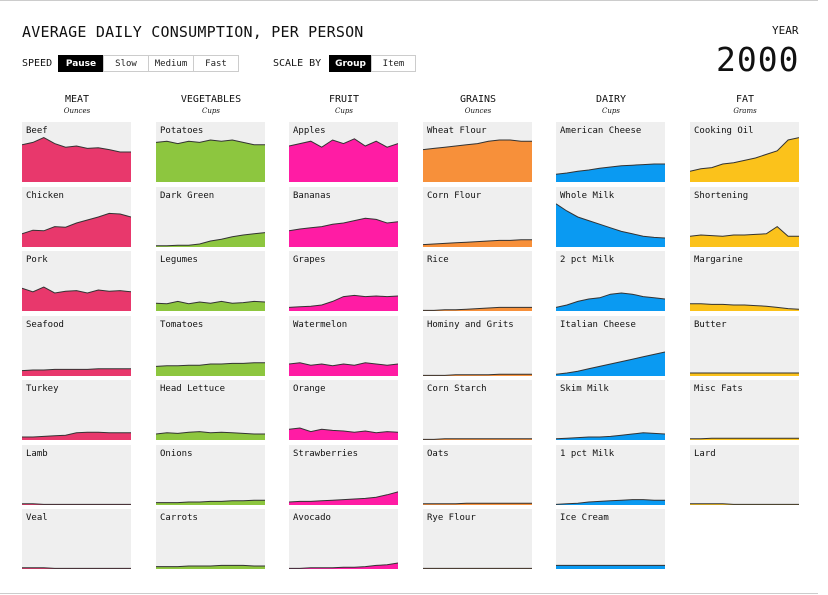 The width and height of the screenshot is (828, 595). I want to click on panel-legumes: Legumes, so click(210, 281).